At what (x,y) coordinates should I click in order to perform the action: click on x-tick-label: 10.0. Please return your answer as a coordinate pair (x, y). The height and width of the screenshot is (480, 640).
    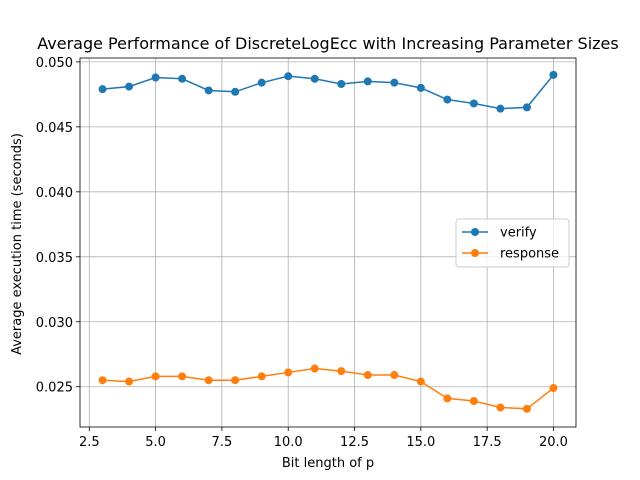
    Looking at the image, I should click on (288, 442).